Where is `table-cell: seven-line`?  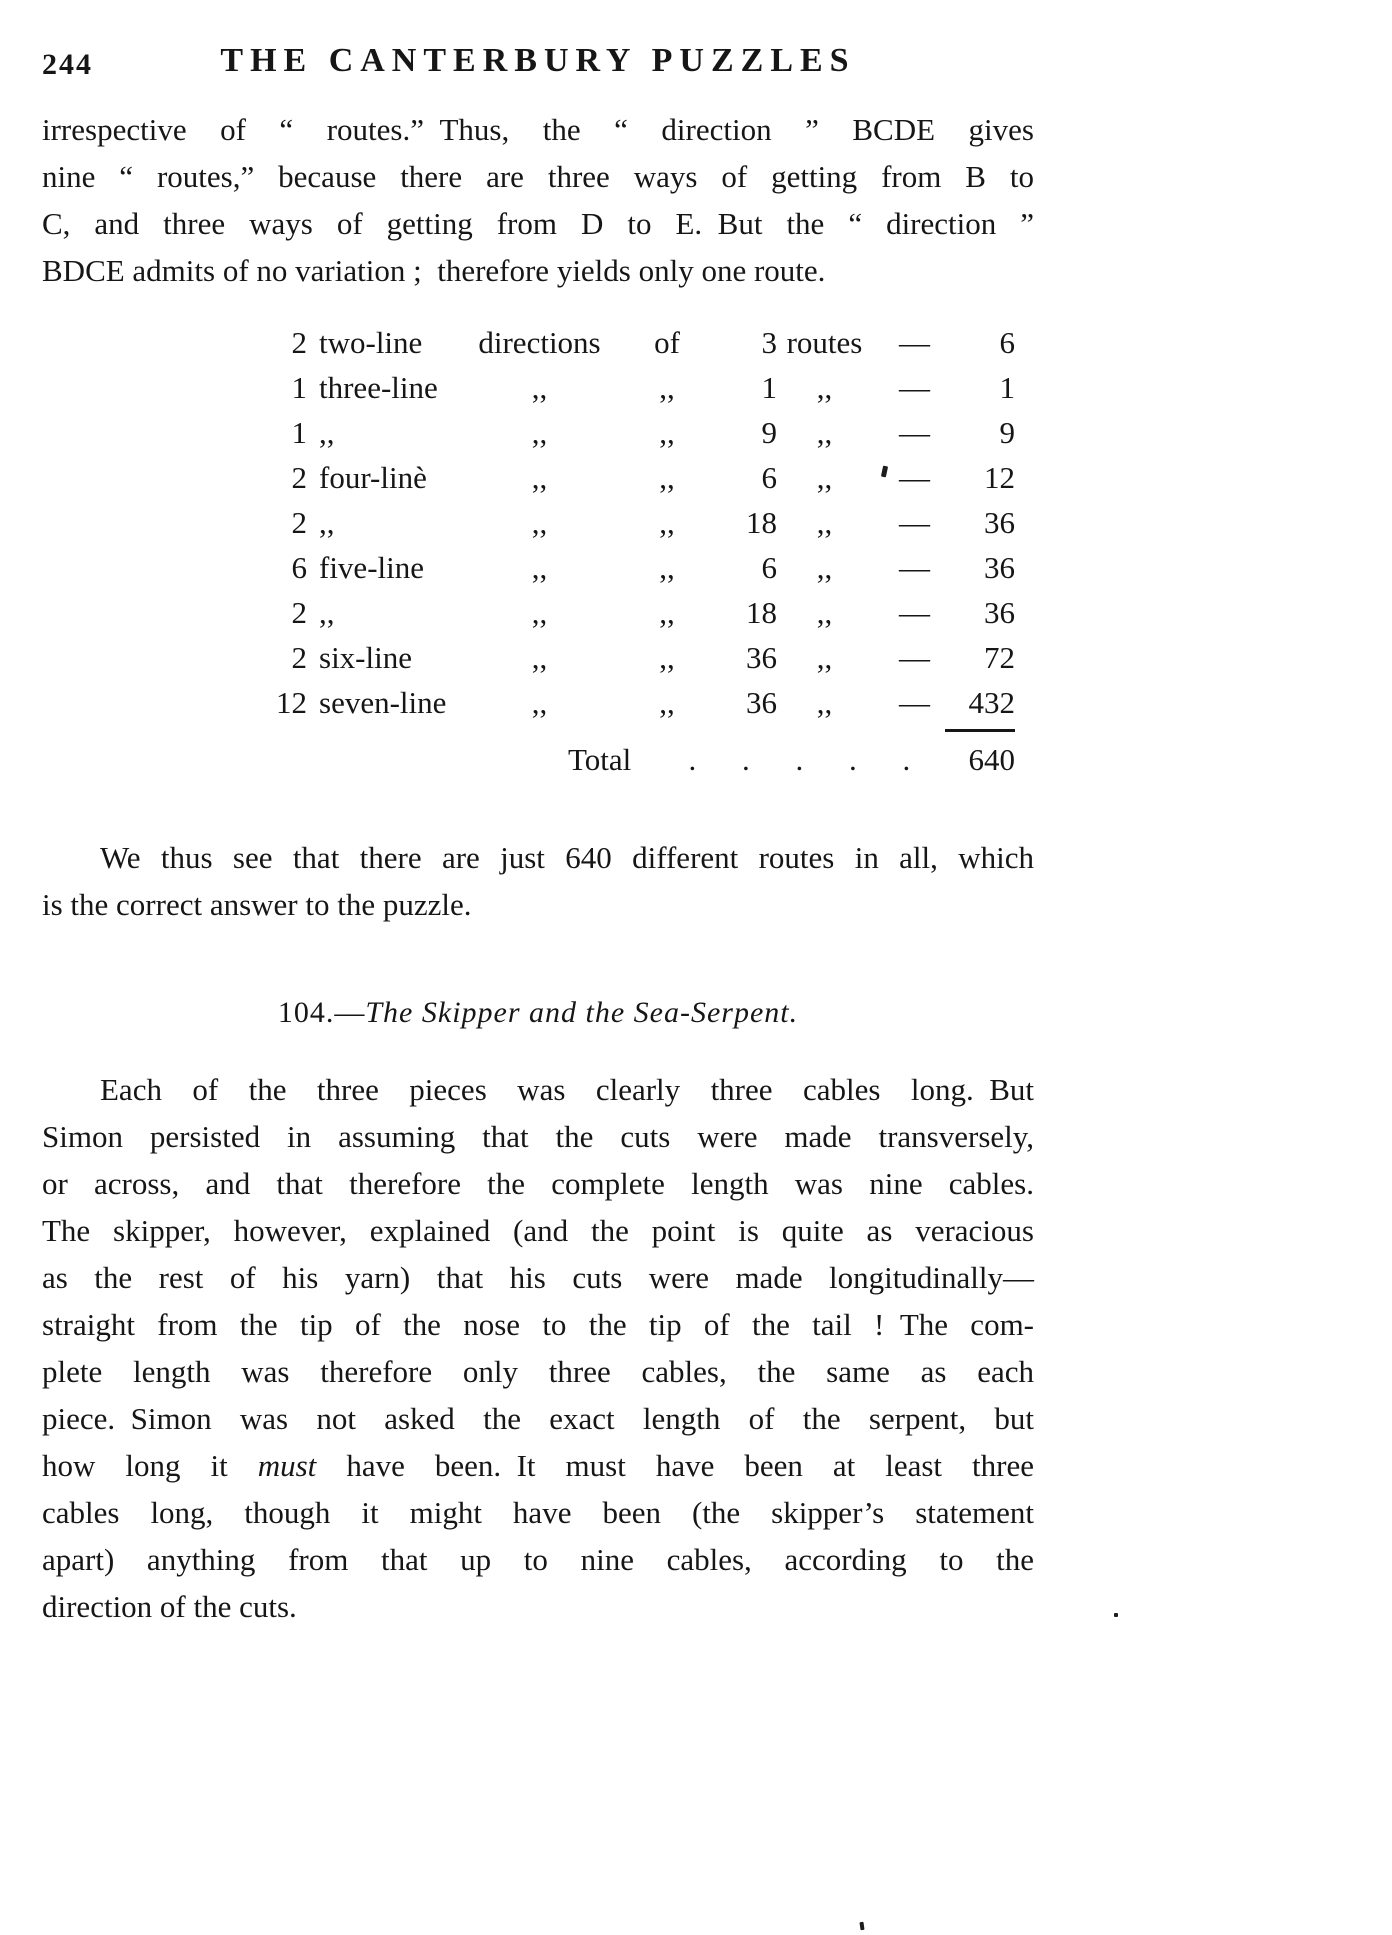 table-cell: seven-line is located at coordinates (383, 702).